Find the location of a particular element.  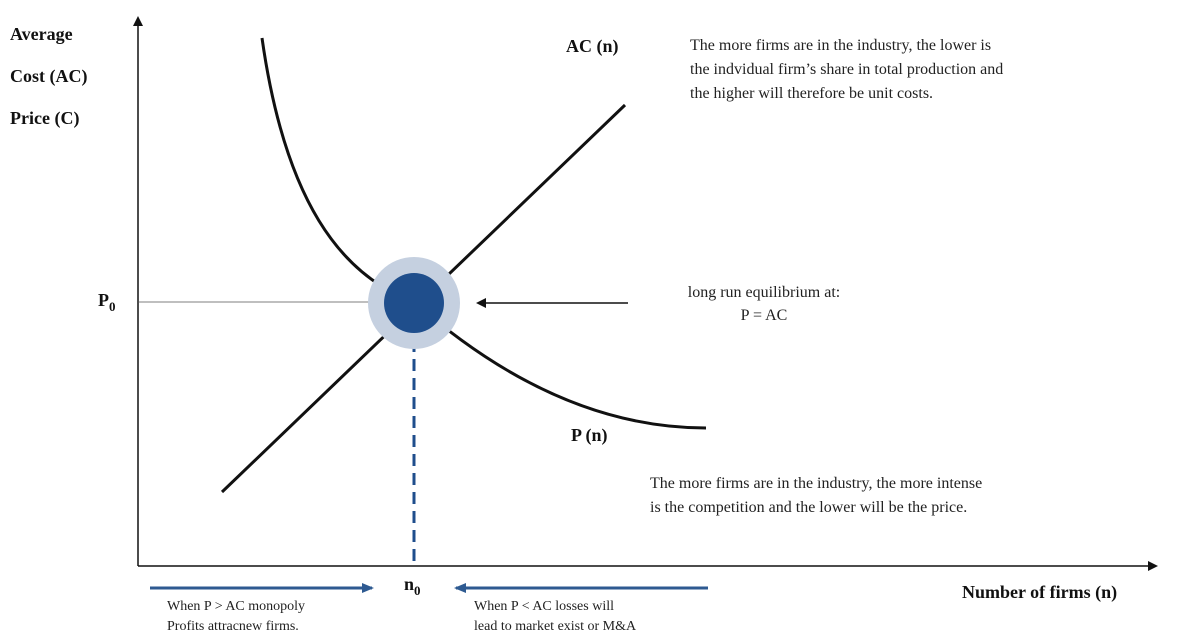

ac-curve-label: AC (n) is located at coordinates (592, 46).